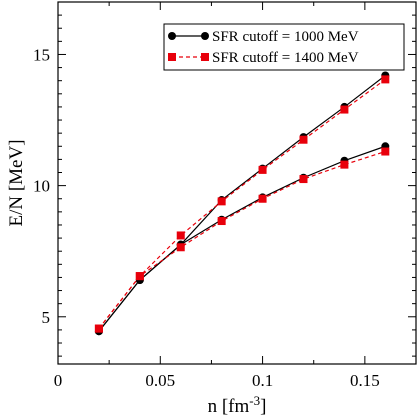  What do you see at coordinates (46, 317) in the screenshot?
I see `y-tick-label: 5` at bounding box center [46, 317].